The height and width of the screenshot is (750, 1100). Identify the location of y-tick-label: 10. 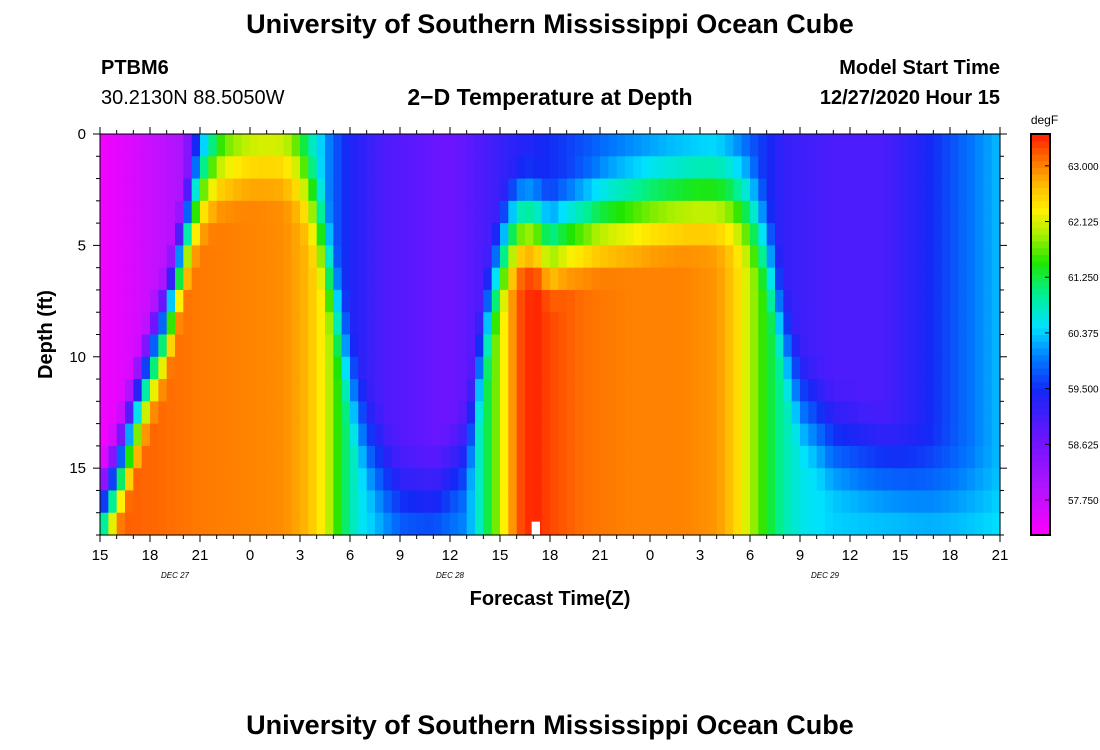
(77, 357).